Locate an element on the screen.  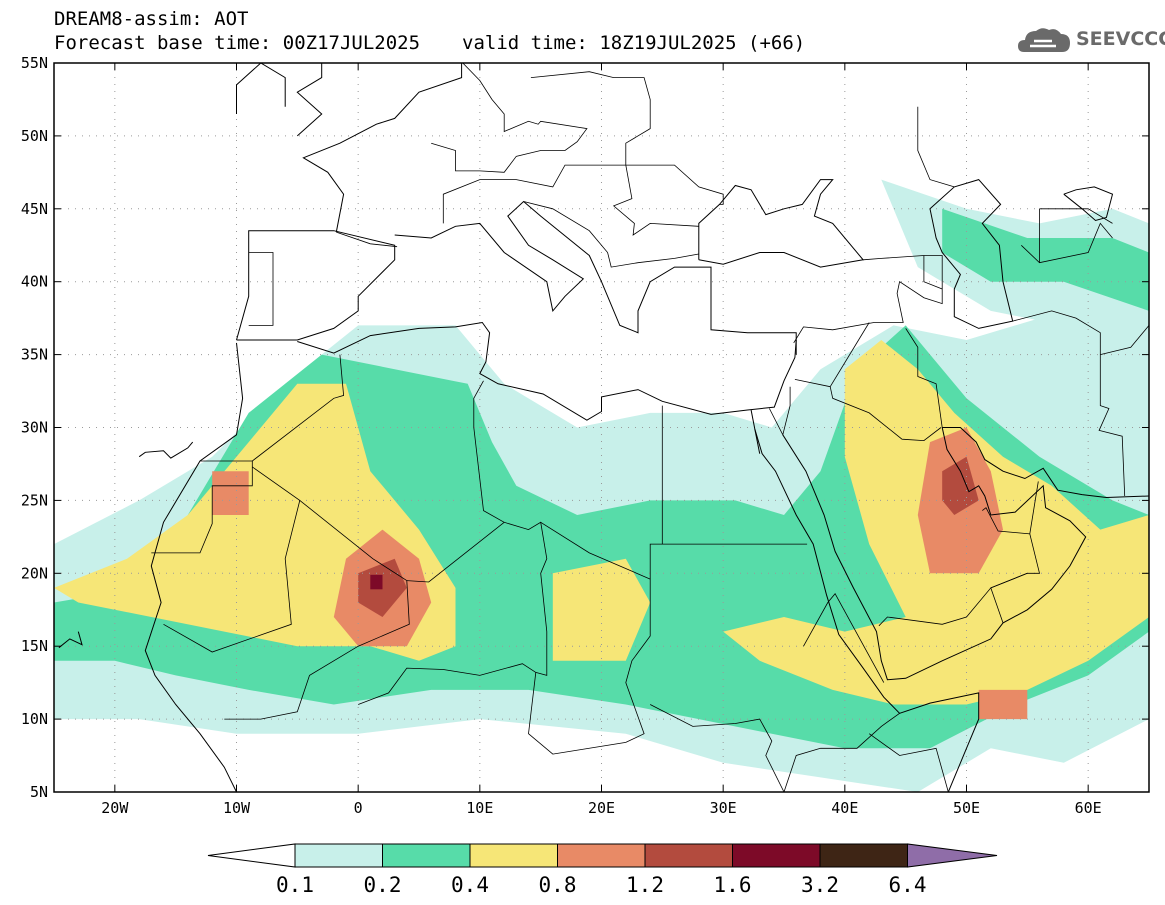
seevccc-logo: SEEVCCC is located at coordinates (1090, 40).